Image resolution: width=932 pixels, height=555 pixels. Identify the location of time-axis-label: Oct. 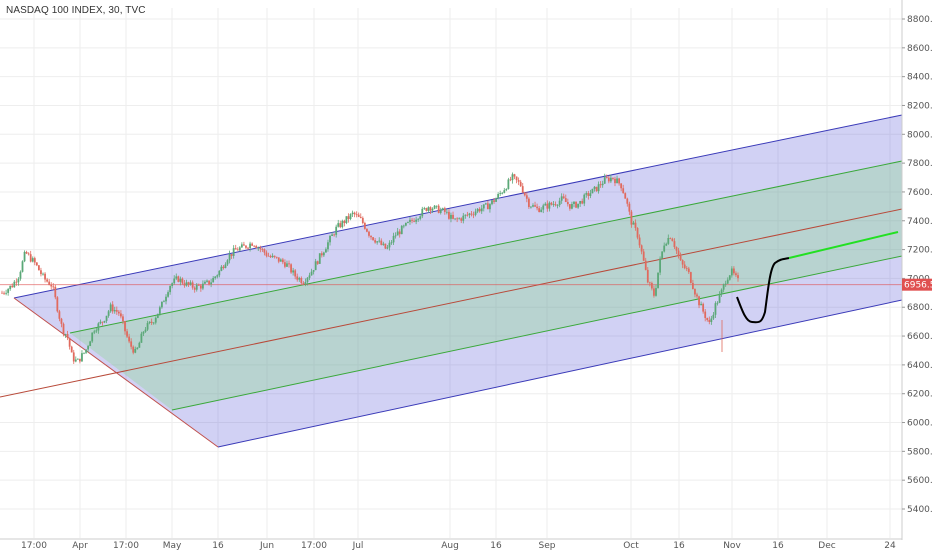
(631, 545).